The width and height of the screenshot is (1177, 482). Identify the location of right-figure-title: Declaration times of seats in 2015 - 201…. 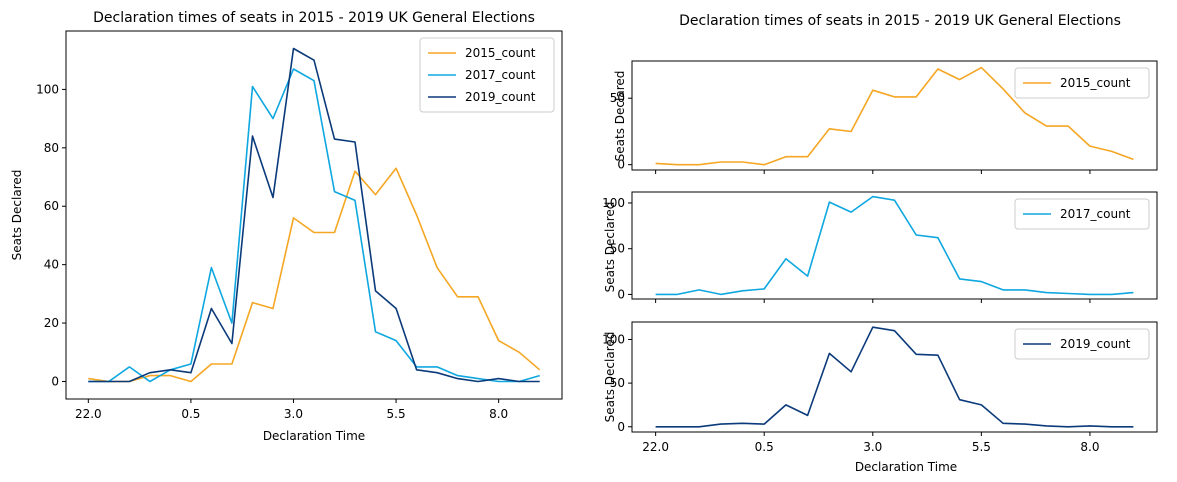
(900, 21).